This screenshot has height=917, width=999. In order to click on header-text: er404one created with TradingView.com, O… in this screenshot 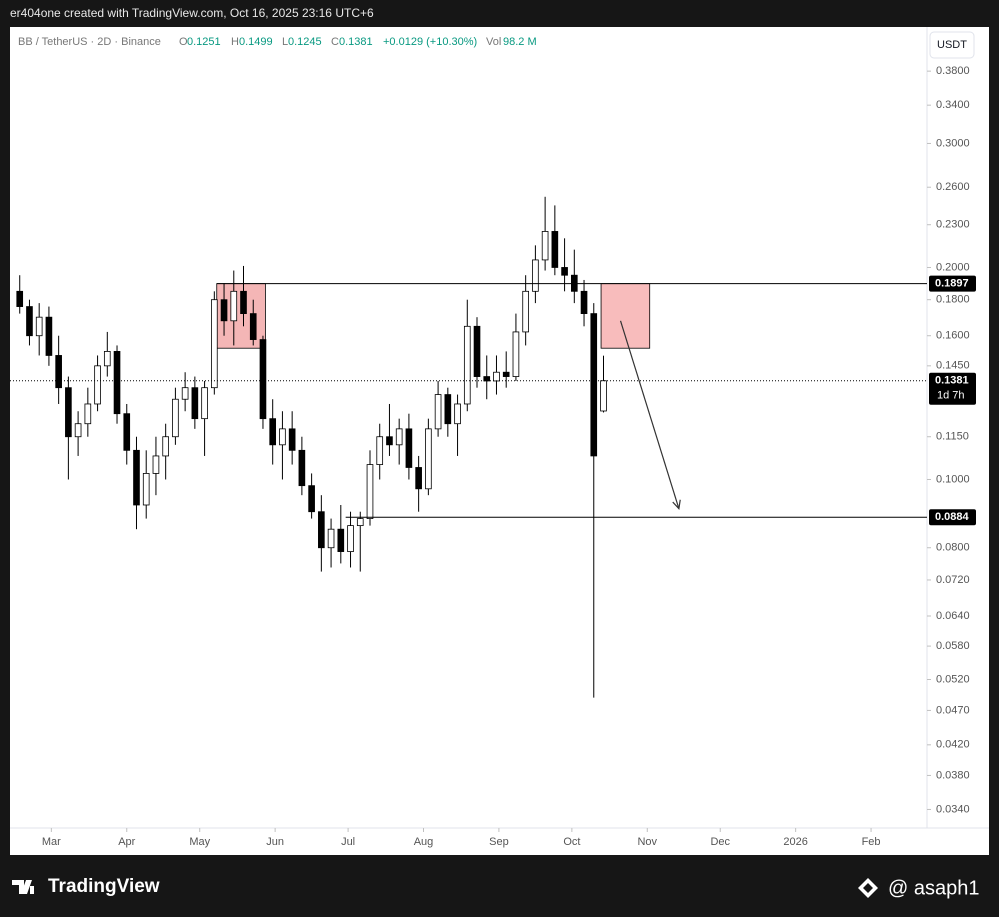, I will do `click(192, 13)`.